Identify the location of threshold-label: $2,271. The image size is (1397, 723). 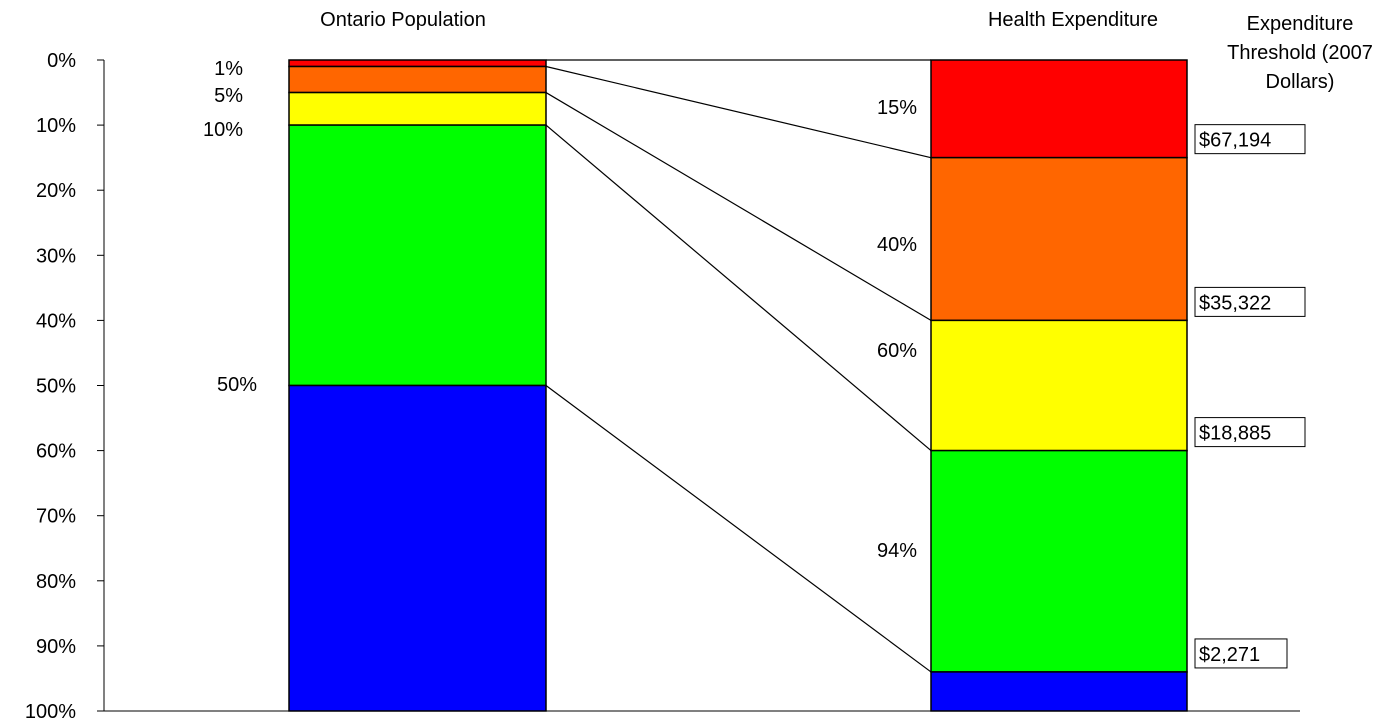
(1229, 655).